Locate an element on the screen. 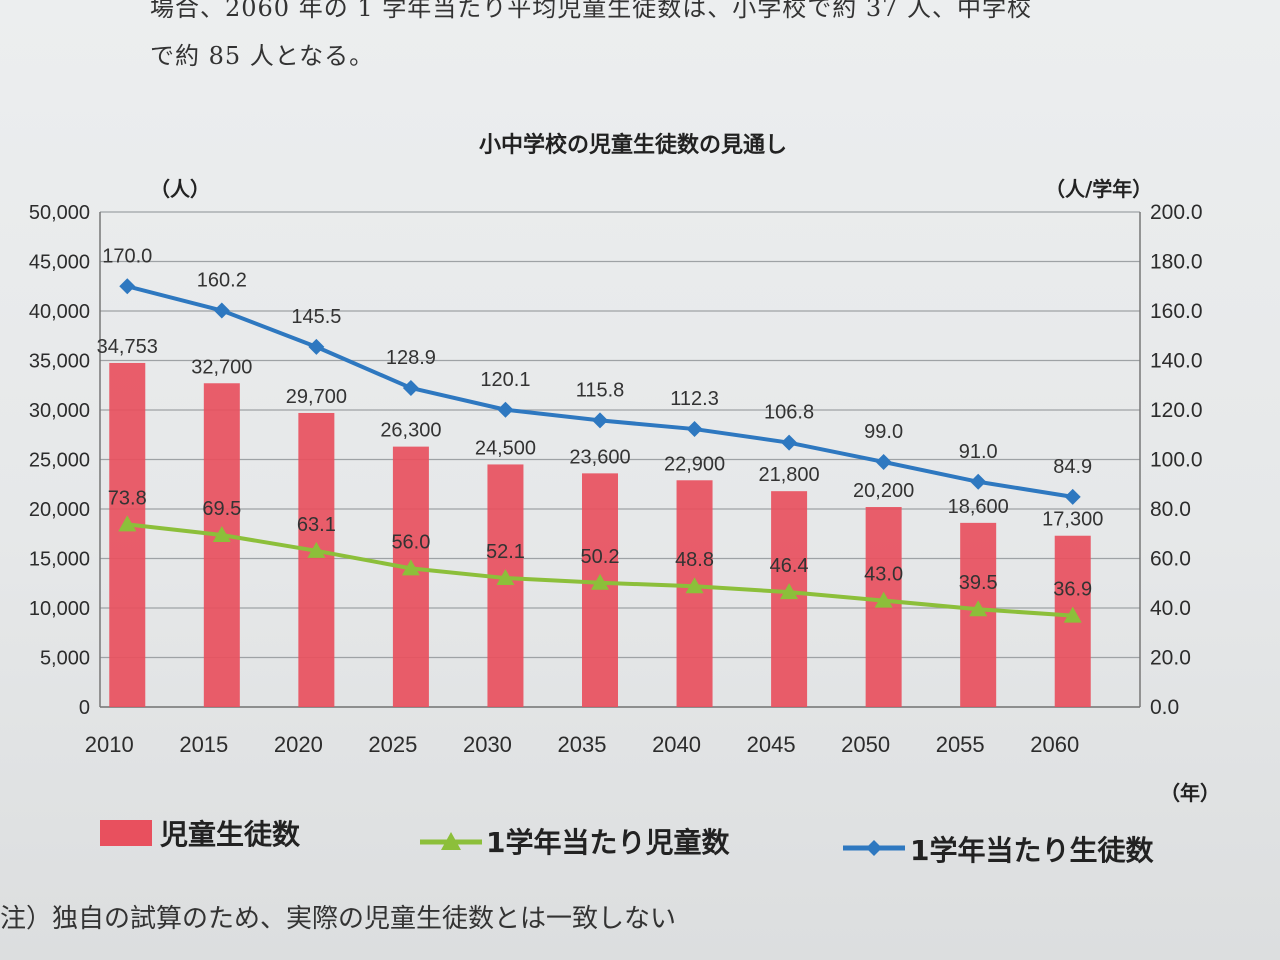 The image size is (1280, 960). left-tick-label: 0 is located at coordinates (84, 708).